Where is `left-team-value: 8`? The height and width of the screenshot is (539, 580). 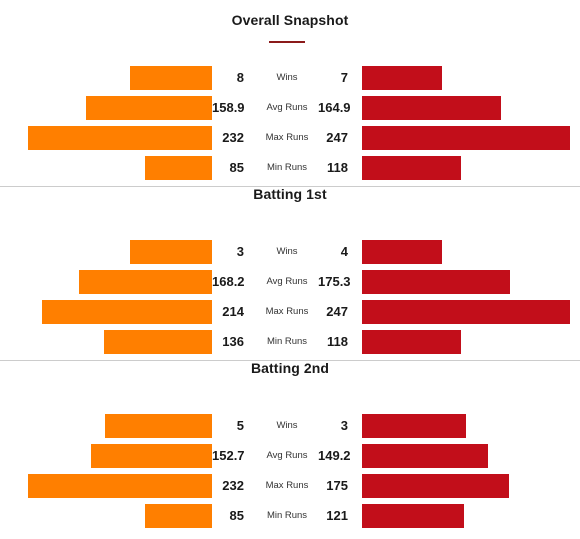
left-team-value: 8 is located at coordinates (240, 77).